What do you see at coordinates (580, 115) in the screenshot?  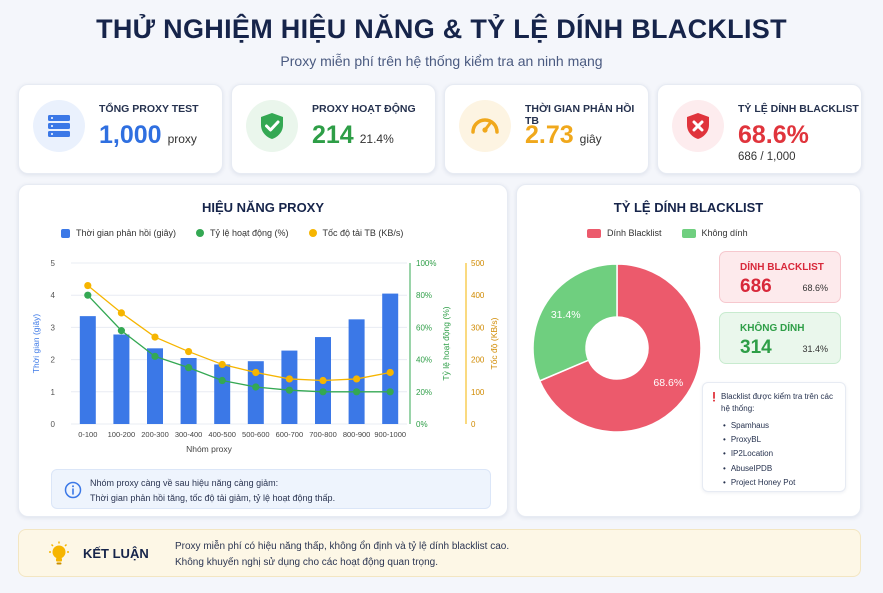 I see `kpi-label: THỜI GIAN PHẢN HỒI TB` at bounding box center [580, 115].